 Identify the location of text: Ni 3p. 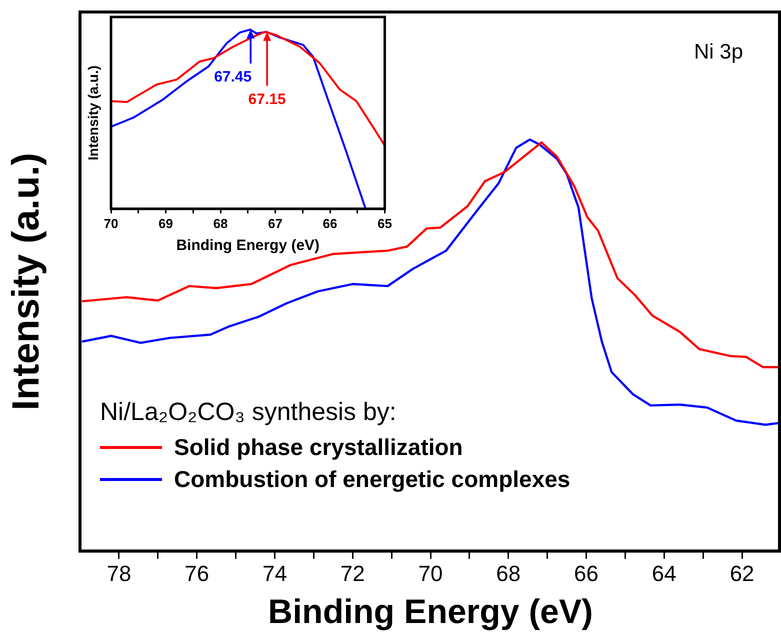
(718, 52).